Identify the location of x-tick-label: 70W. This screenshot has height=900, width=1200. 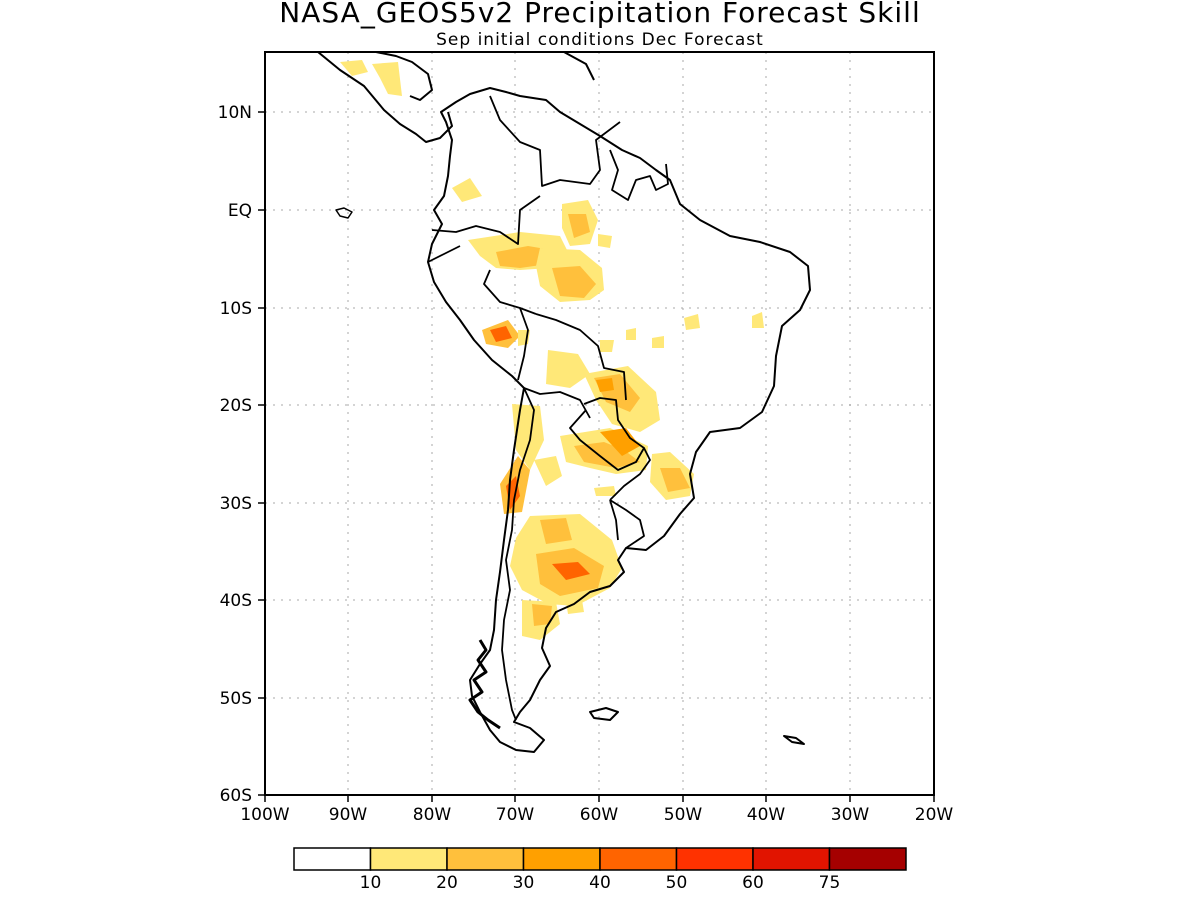
(515, 815).